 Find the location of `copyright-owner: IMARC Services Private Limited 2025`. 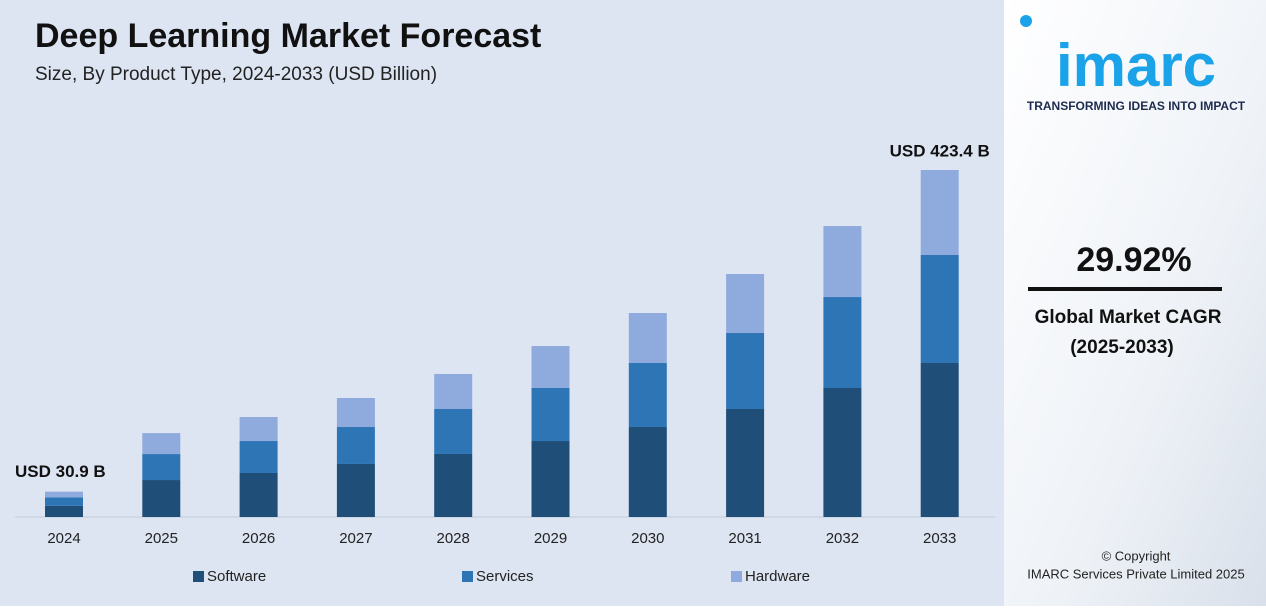

copyright-owner: IMARC Services Private Limited 2025 is located at coordinates (1135, 573).